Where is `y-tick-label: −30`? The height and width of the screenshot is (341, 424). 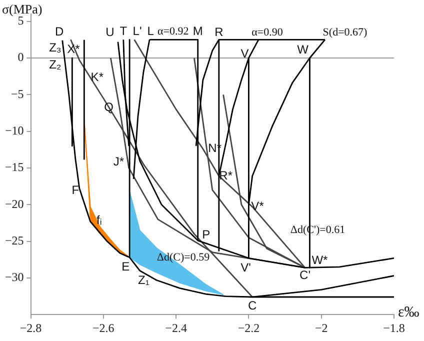
y-tick-label: −30 is located at coordinates (14, 277).